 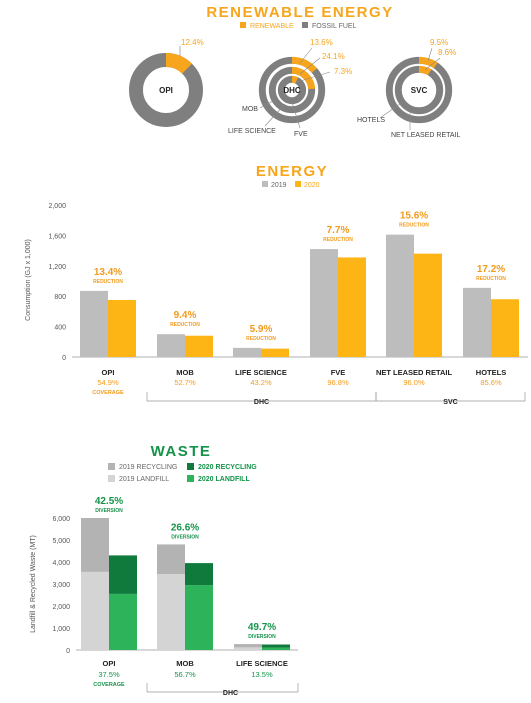 What do you see at coordinates (261, 402) in the screenshot?
I see `group-label: DHC` at bounding box center [261, 402].